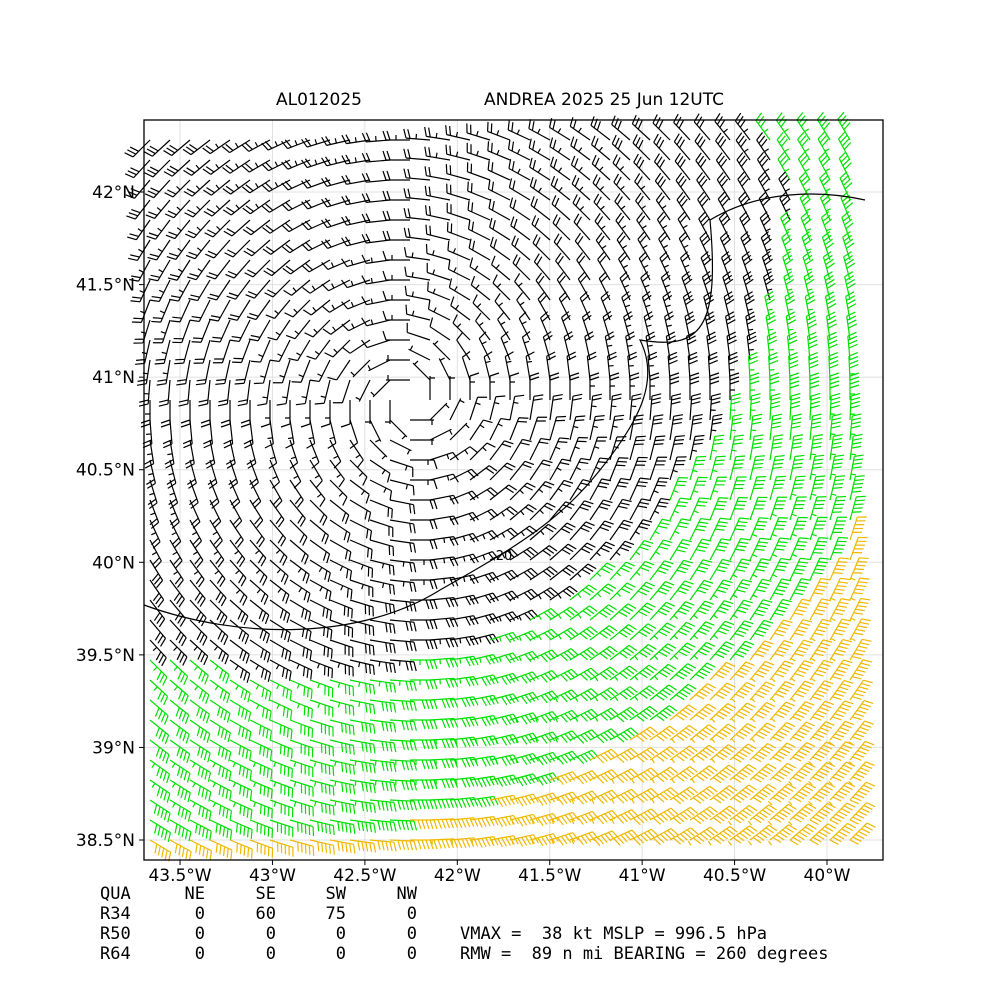  I want to click on x-tick-label: 43.5°W, so click(179, 876).